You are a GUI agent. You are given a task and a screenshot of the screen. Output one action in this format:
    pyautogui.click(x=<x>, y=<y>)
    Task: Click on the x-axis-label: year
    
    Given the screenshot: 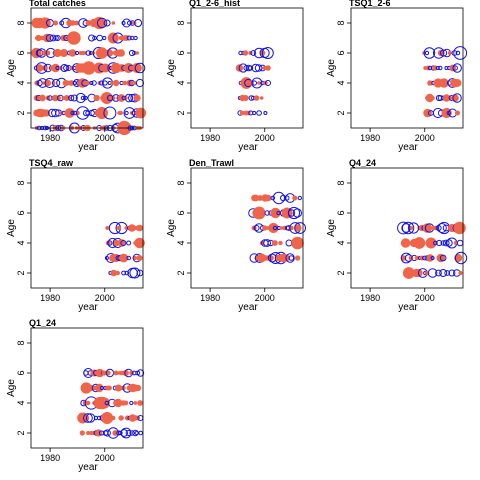 What is the action you would take?
    pyautogui.click(x=408, y=147)
    